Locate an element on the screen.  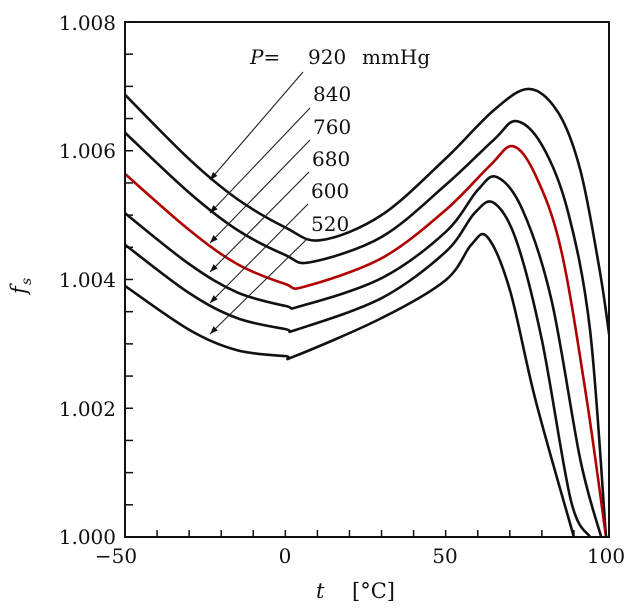
y-axis-label-var: f is located at coordinates (19, 289).